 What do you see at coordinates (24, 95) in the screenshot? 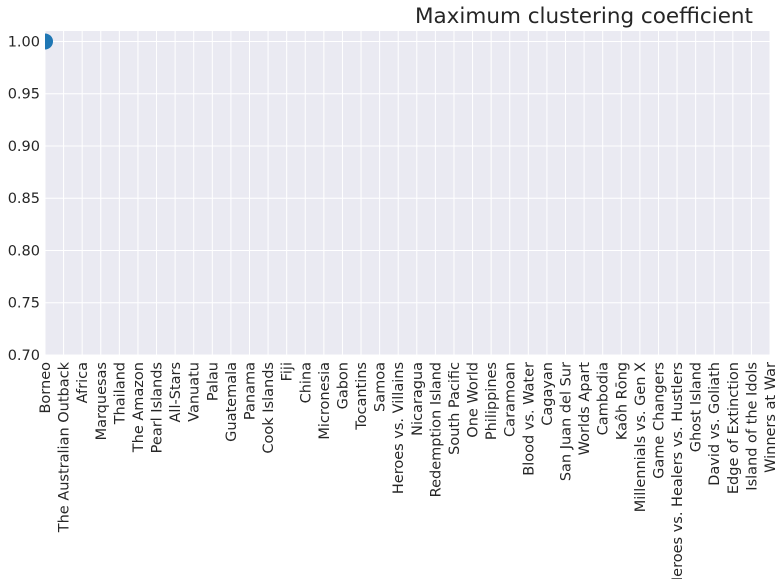
I see `y-tick-label: 0.95` at bounding box center [24, 95].